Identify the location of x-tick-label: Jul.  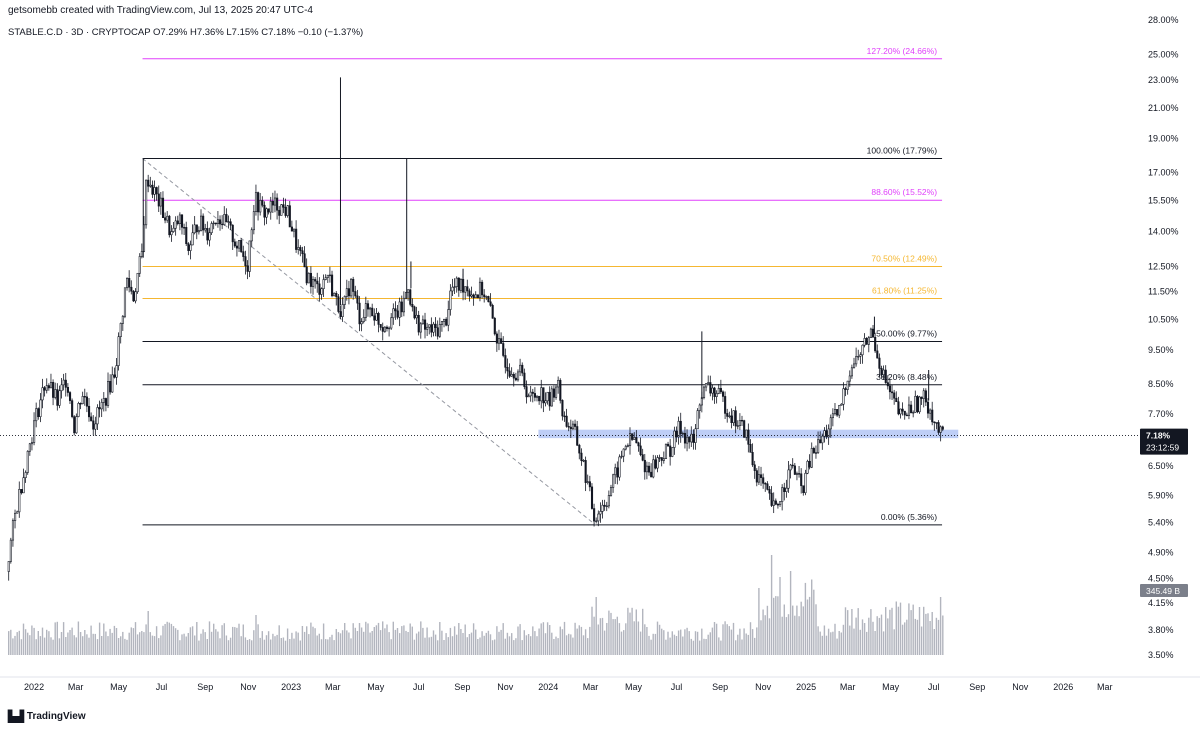
(162, 687).